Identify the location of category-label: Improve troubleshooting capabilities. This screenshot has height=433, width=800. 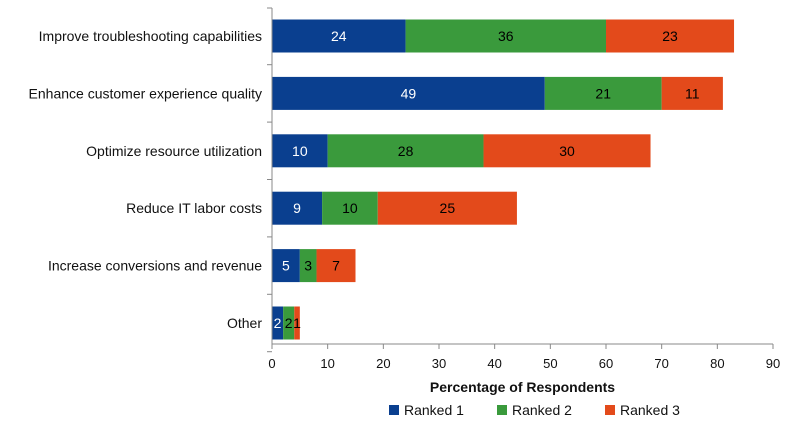
(150, 36).